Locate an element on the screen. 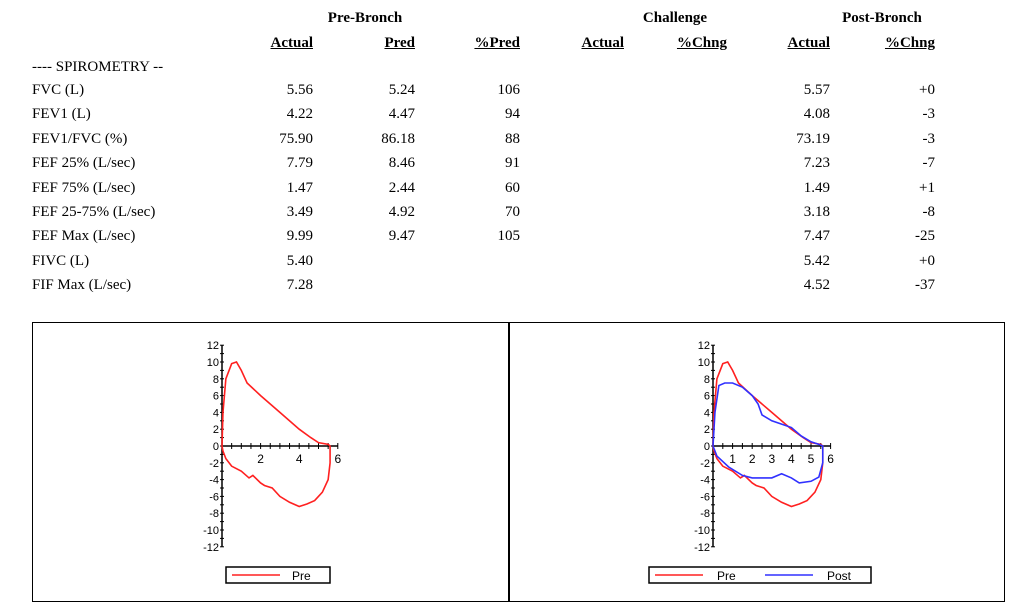 The image size is (1024, 606). x-tick-label: 3 is located at coordinates (771, 459).